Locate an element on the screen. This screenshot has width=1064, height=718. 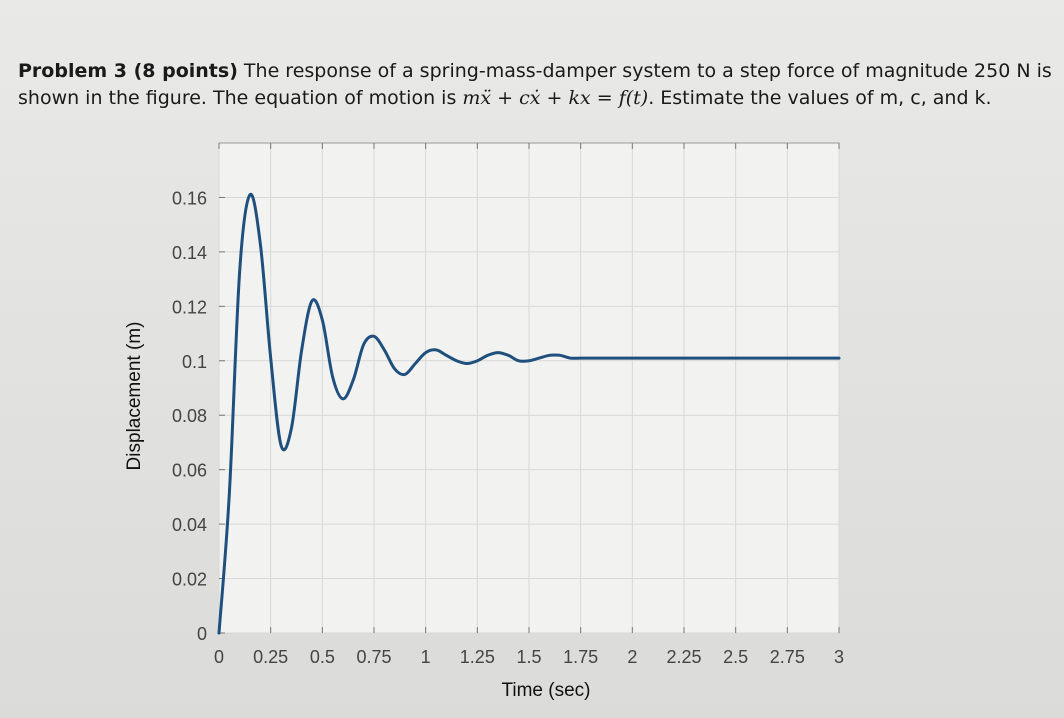
x-tick-label: 0.5 is located at coordinates (322, 657).